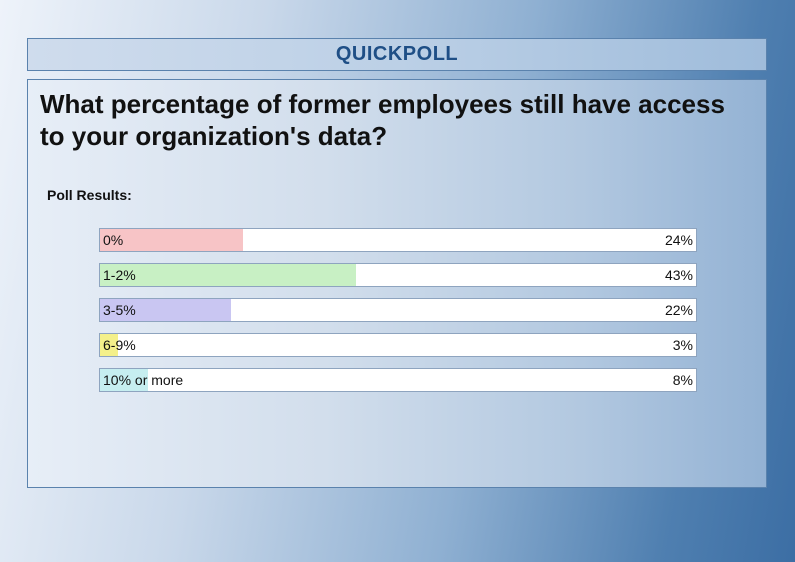 The width and height of the screenshot is (795, 562). Describe the element at coordinates (682, 345) in the screenshot. I see `poll-bar-value: 3%` at that location.